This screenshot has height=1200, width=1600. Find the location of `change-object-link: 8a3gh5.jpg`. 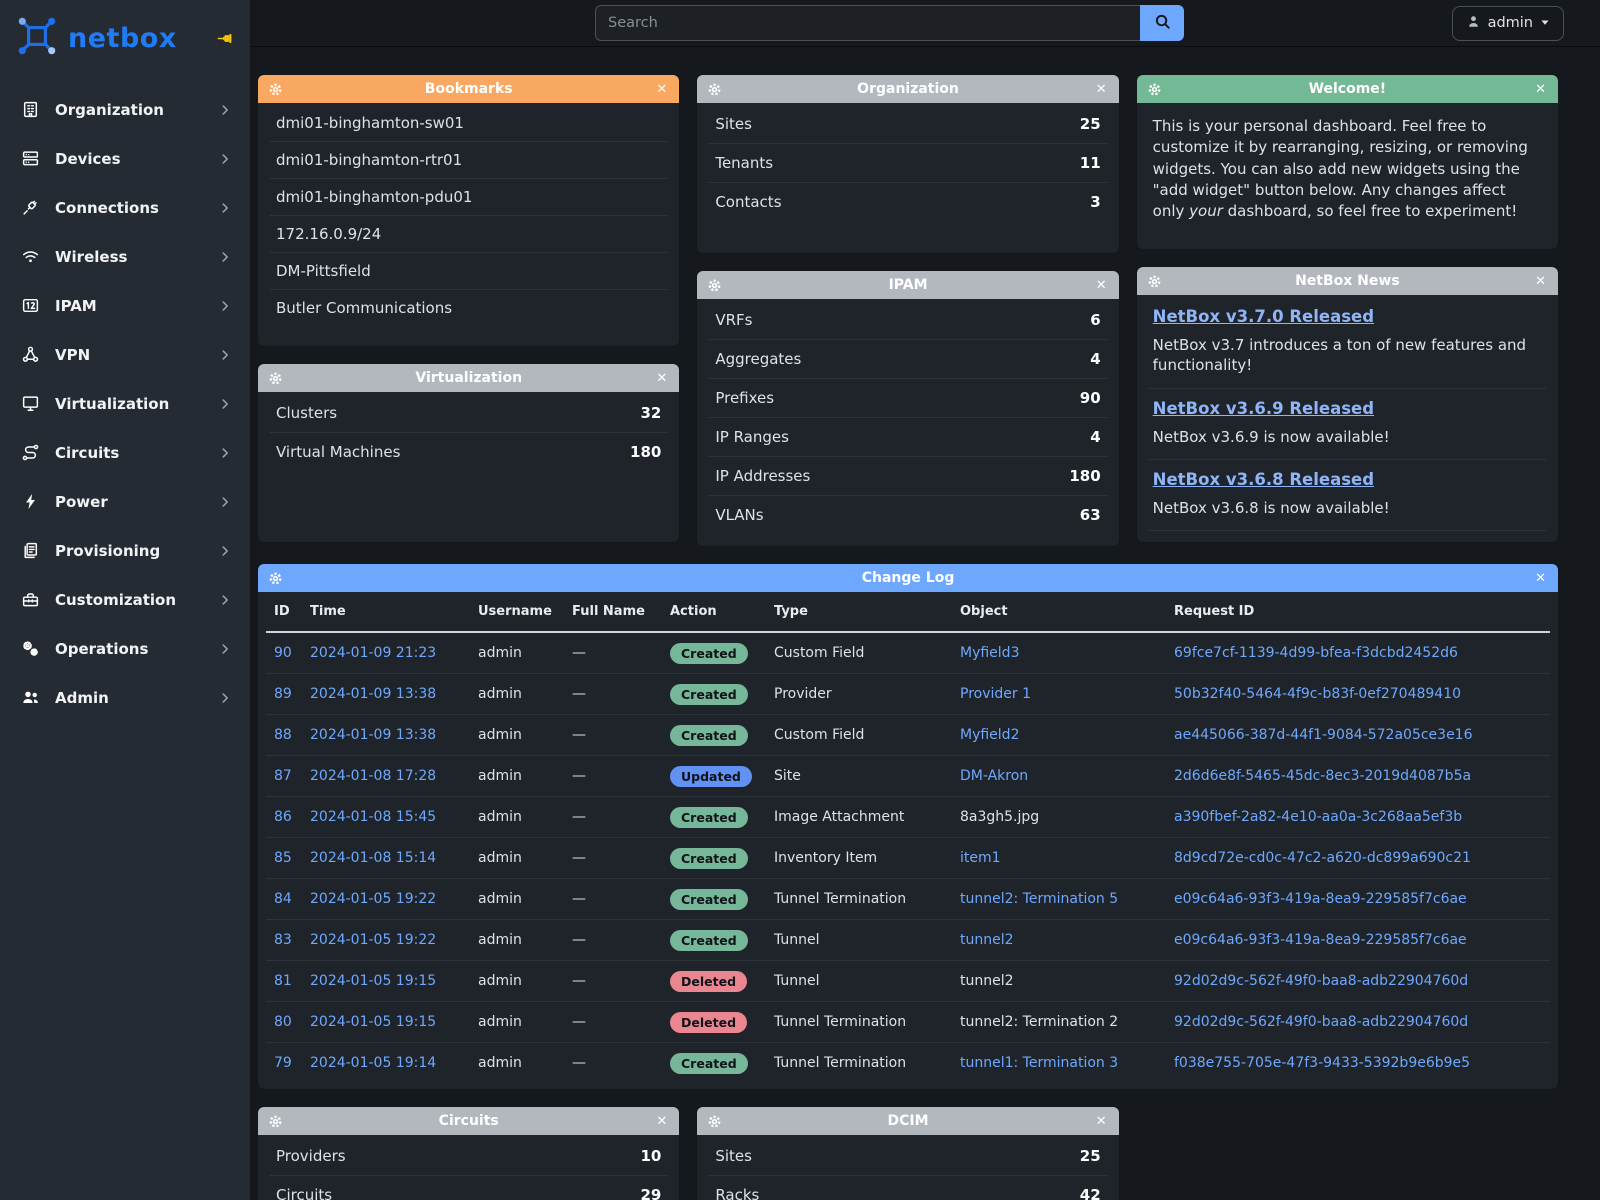

change-object-link: 8a3gh5.jpg is located at coordinates (1000, 817).